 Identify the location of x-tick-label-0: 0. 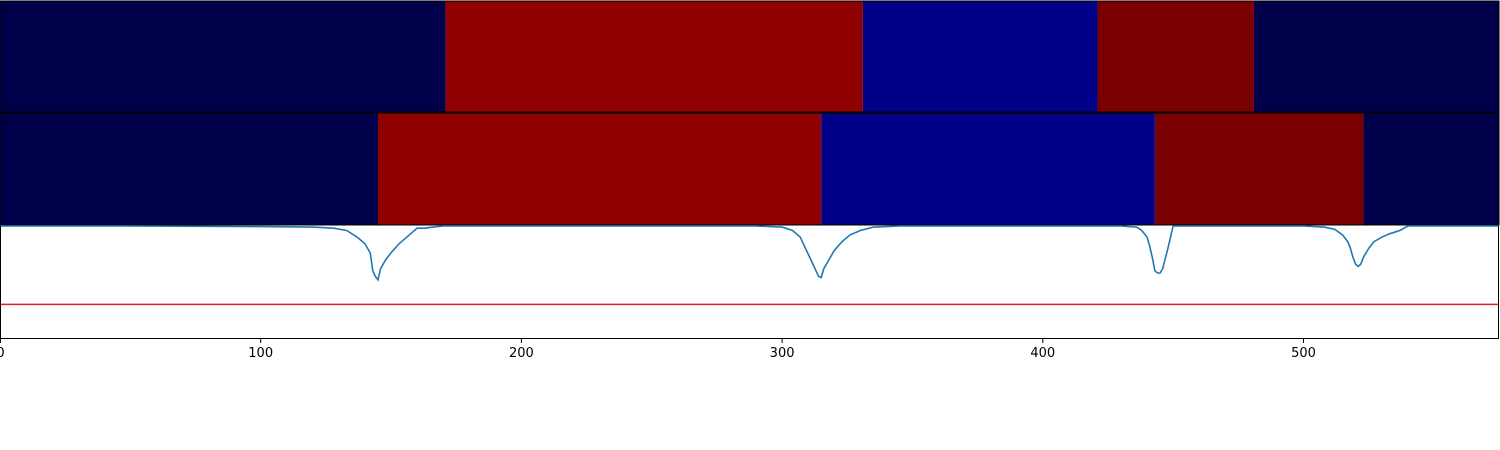
(2, 353).